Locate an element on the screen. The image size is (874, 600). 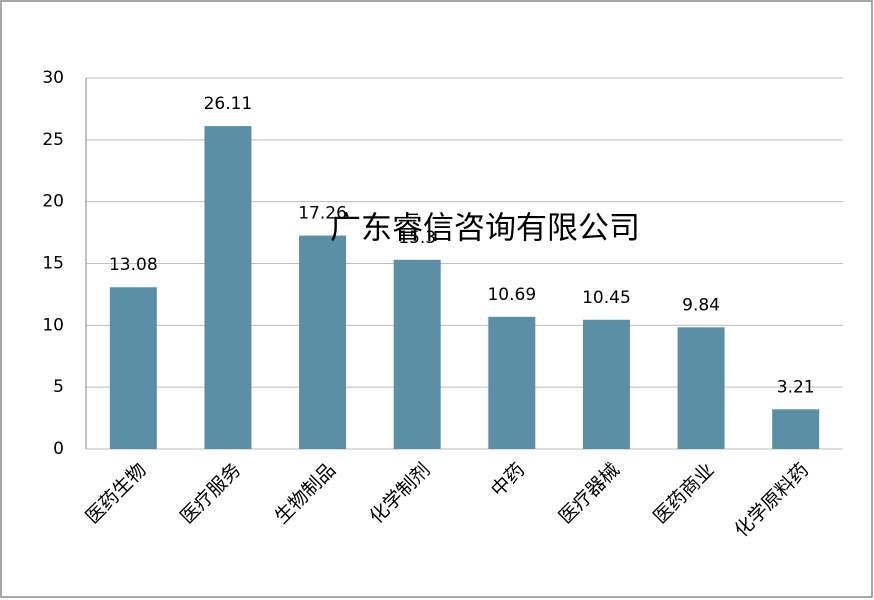
value-label: 26.11 is located at coordinates (228, 104).